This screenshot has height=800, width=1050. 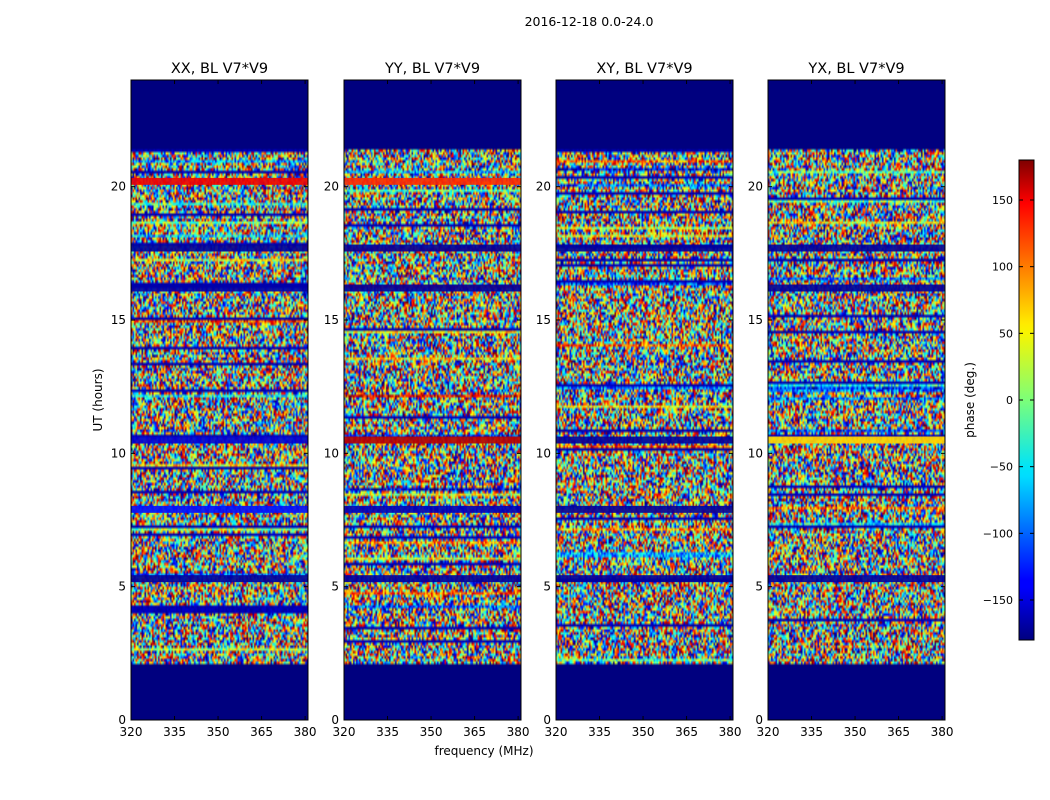 I want to click on colorbar-ticks: −150 −100 −50 0 50 100 150, so click(x=1008, y=400).